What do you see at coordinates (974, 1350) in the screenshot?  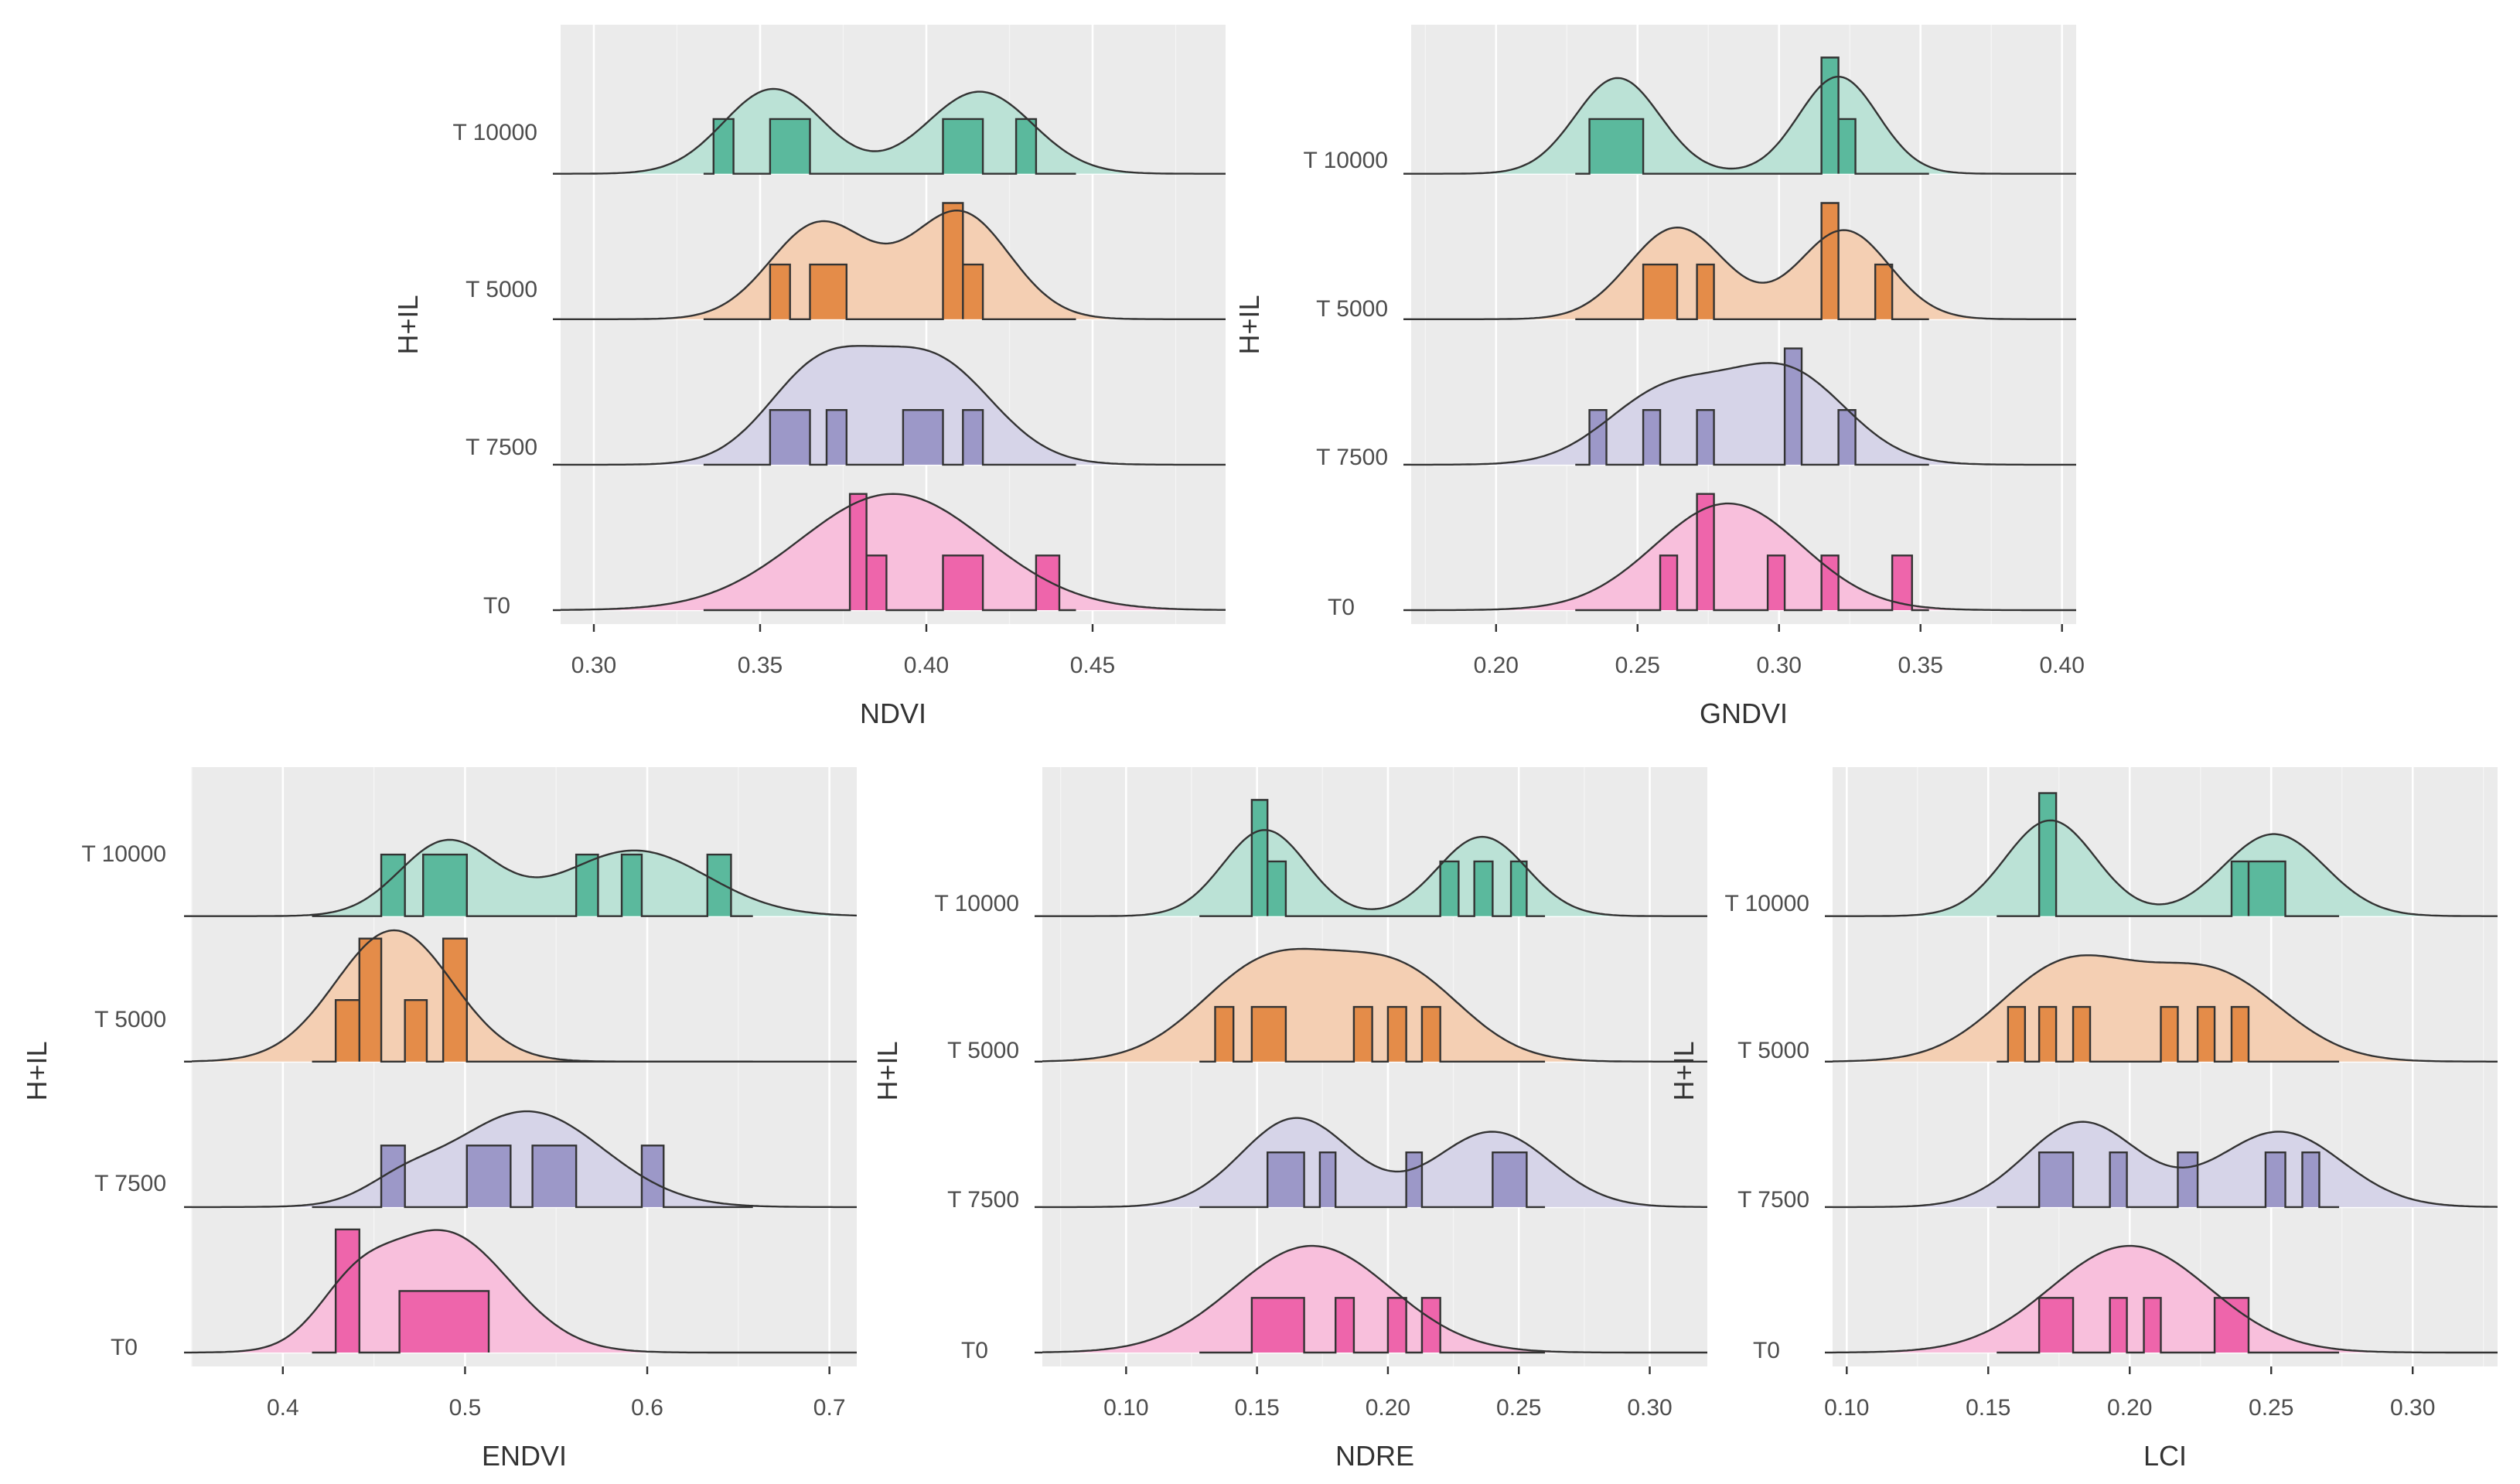 I see `ndre-y-tick-label: T0` at bounding box center [974, 1350].